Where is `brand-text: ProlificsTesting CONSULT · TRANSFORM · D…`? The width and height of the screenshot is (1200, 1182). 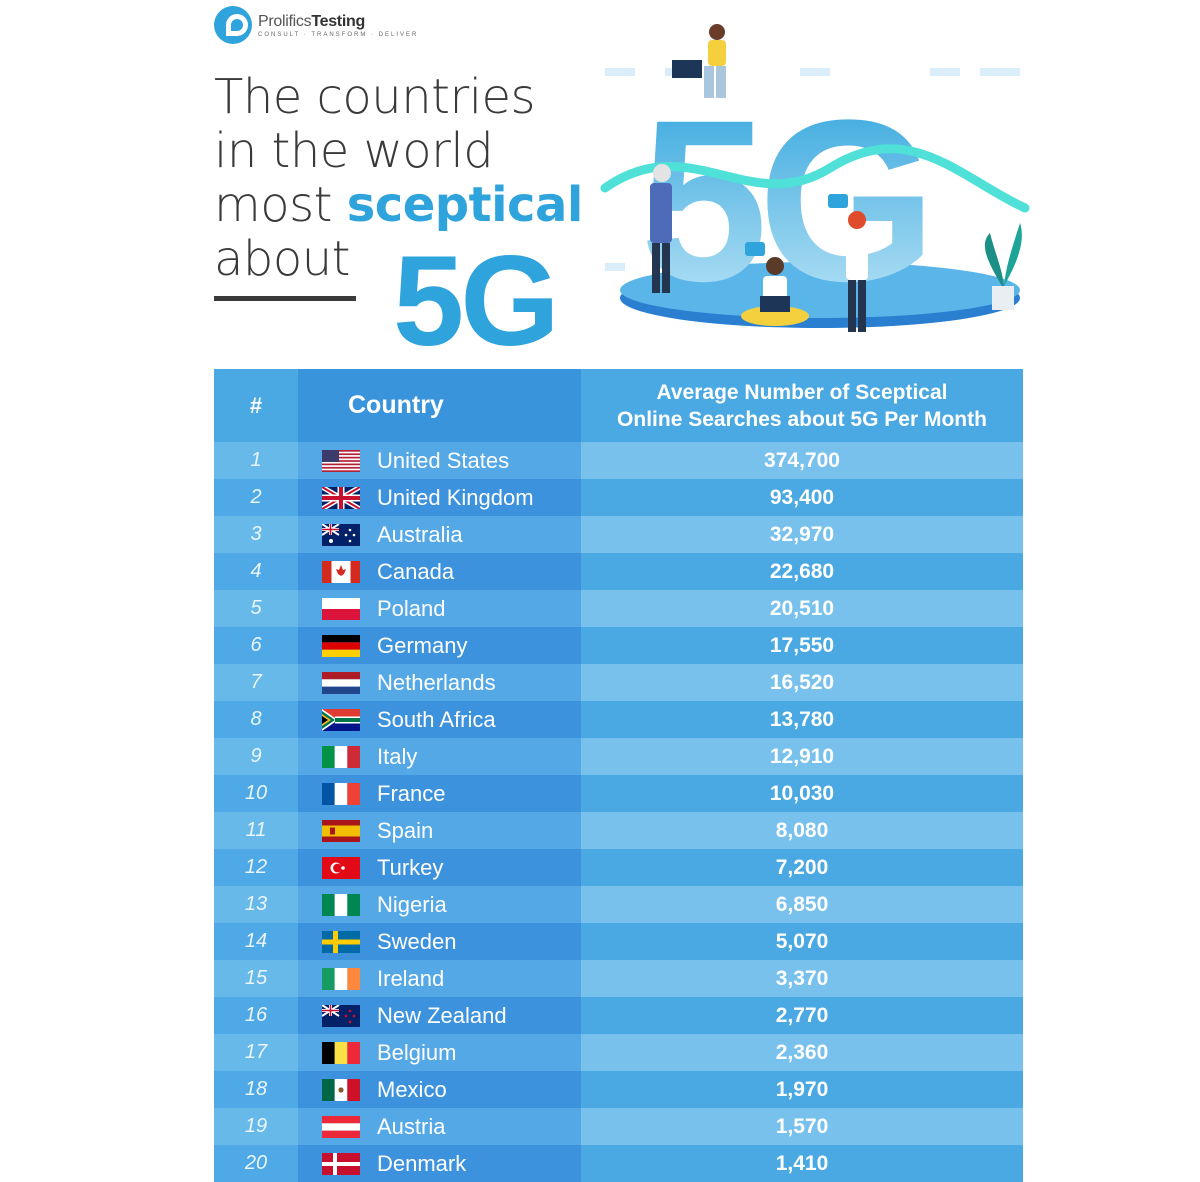 brand-text: ProlificsTesting CONSULT · TRANSFORM · D… is located at coordinates (338, 25).